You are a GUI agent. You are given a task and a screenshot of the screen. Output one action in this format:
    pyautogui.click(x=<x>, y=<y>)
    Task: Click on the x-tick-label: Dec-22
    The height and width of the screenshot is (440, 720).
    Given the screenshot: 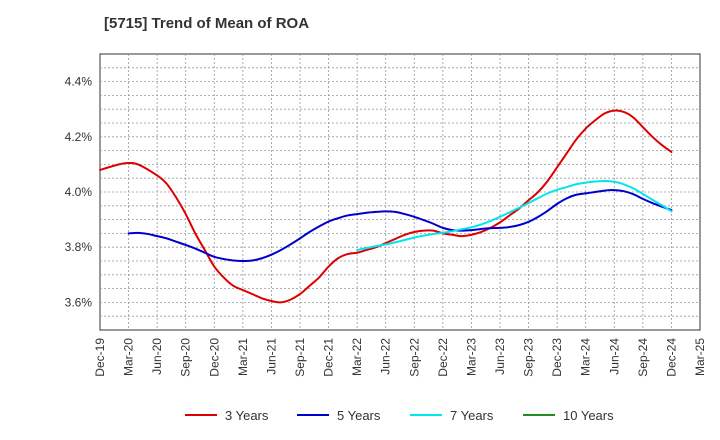 What is the action you would take?
    pyautogui.click(x=443, y=357)
    